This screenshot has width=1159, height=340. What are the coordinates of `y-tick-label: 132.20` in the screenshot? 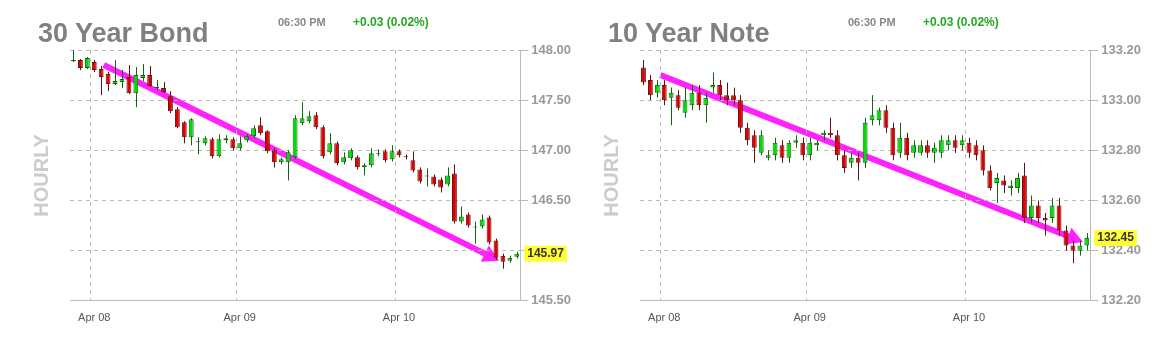 It's located at (1121, 300).